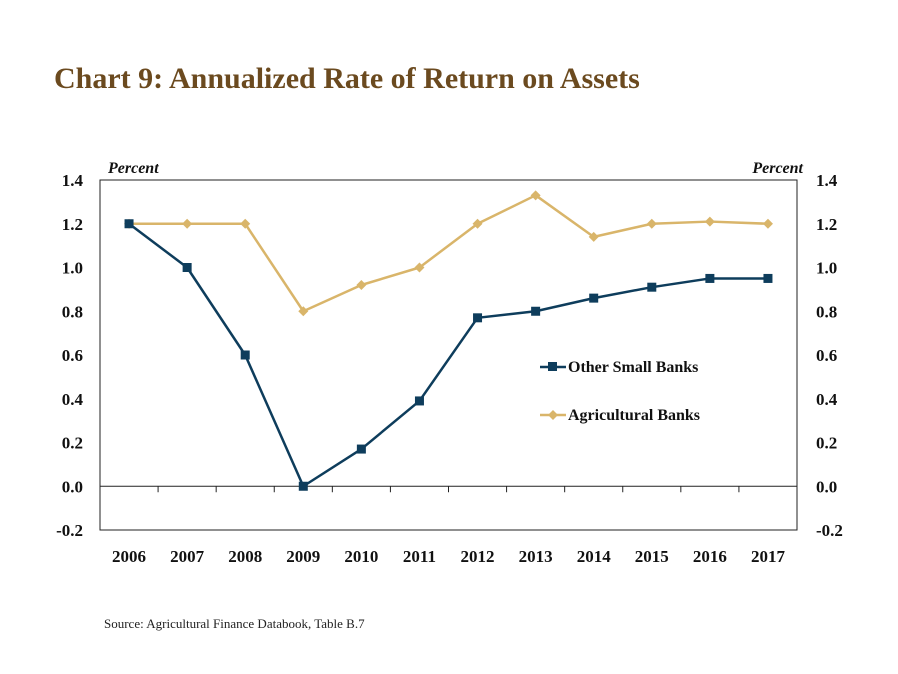  I want to click on y-tick-label-right: 1.4, so click(827, 180).